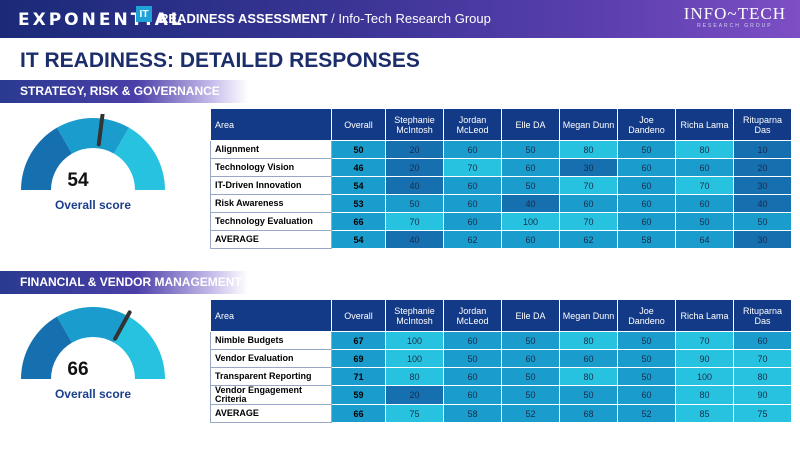  What do you see at coordinates (704, 239) in the screenshot?
I see `score-cell: 64` at bounding box center [704, 239].